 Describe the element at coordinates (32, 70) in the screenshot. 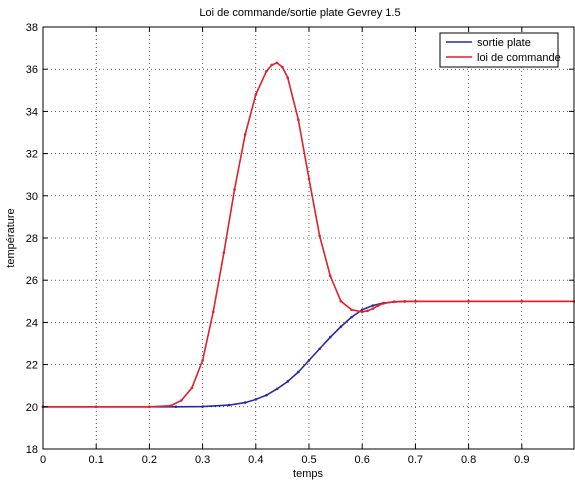

I see `y-tick-label: 36` at that location.